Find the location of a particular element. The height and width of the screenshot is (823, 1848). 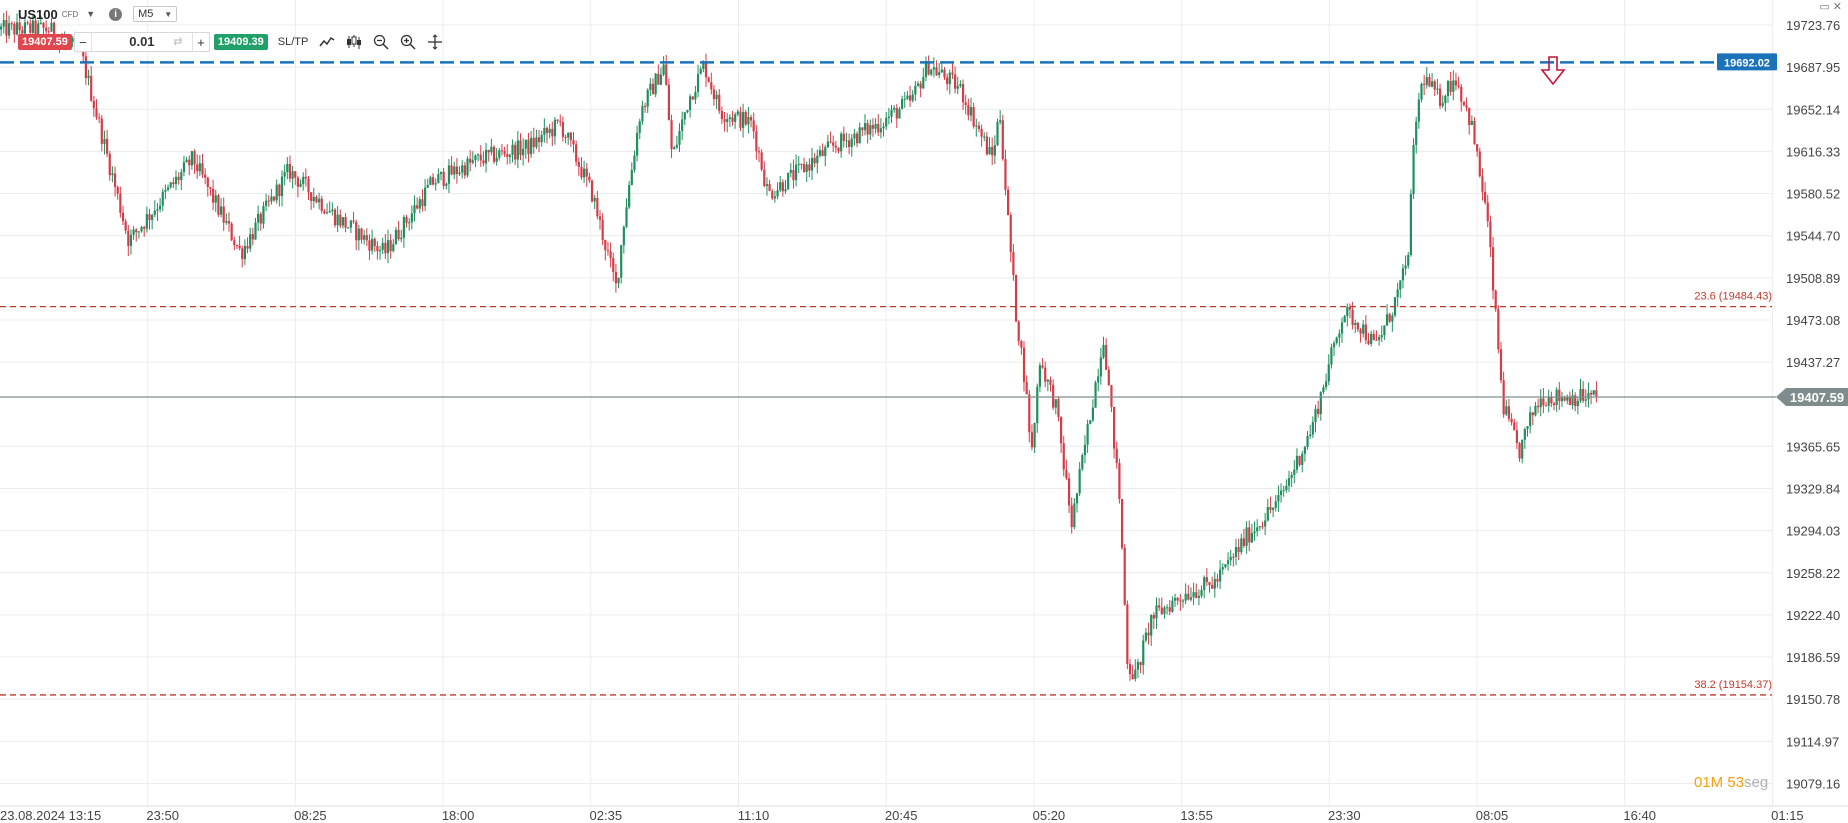

sltp-button: SL/TP is located at coordinates (293, 42).